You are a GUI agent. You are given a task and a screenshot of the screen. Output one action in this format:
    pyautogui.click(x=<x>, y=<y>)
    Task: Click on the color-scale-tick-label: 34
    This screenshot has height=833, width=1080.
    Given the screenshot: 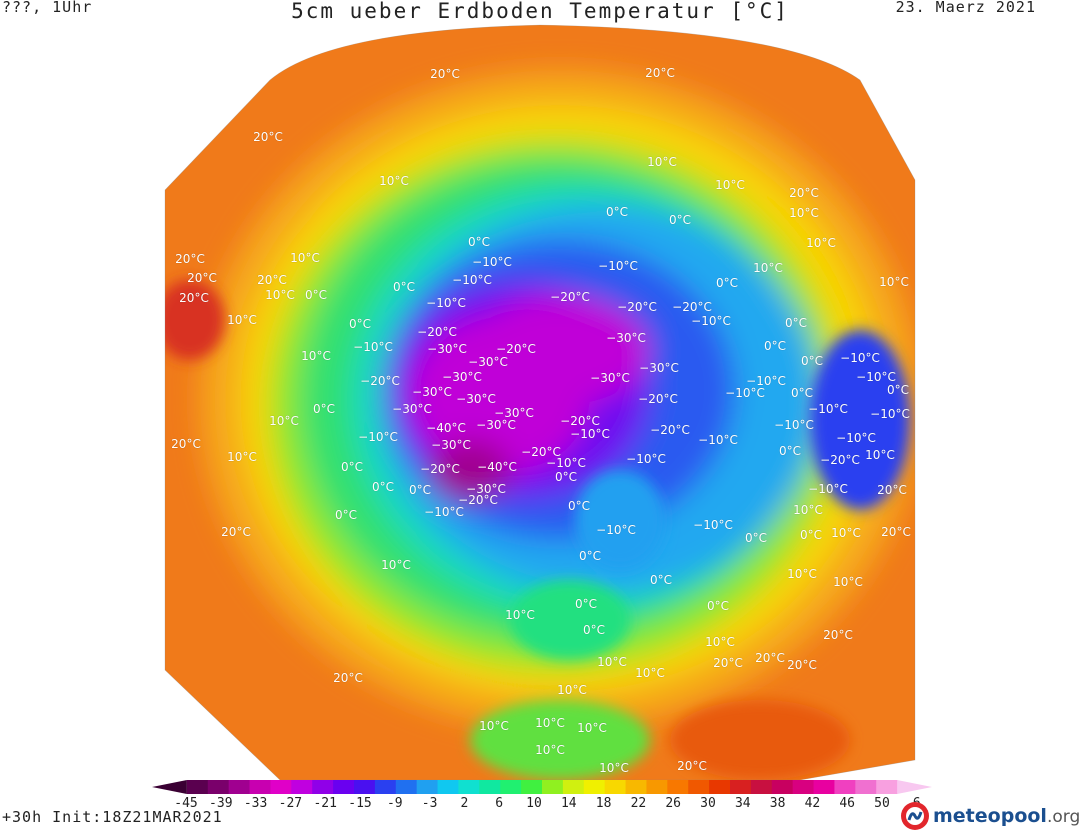 What is the action you would take?
    pyautogui.click(x=742, y=803)
    